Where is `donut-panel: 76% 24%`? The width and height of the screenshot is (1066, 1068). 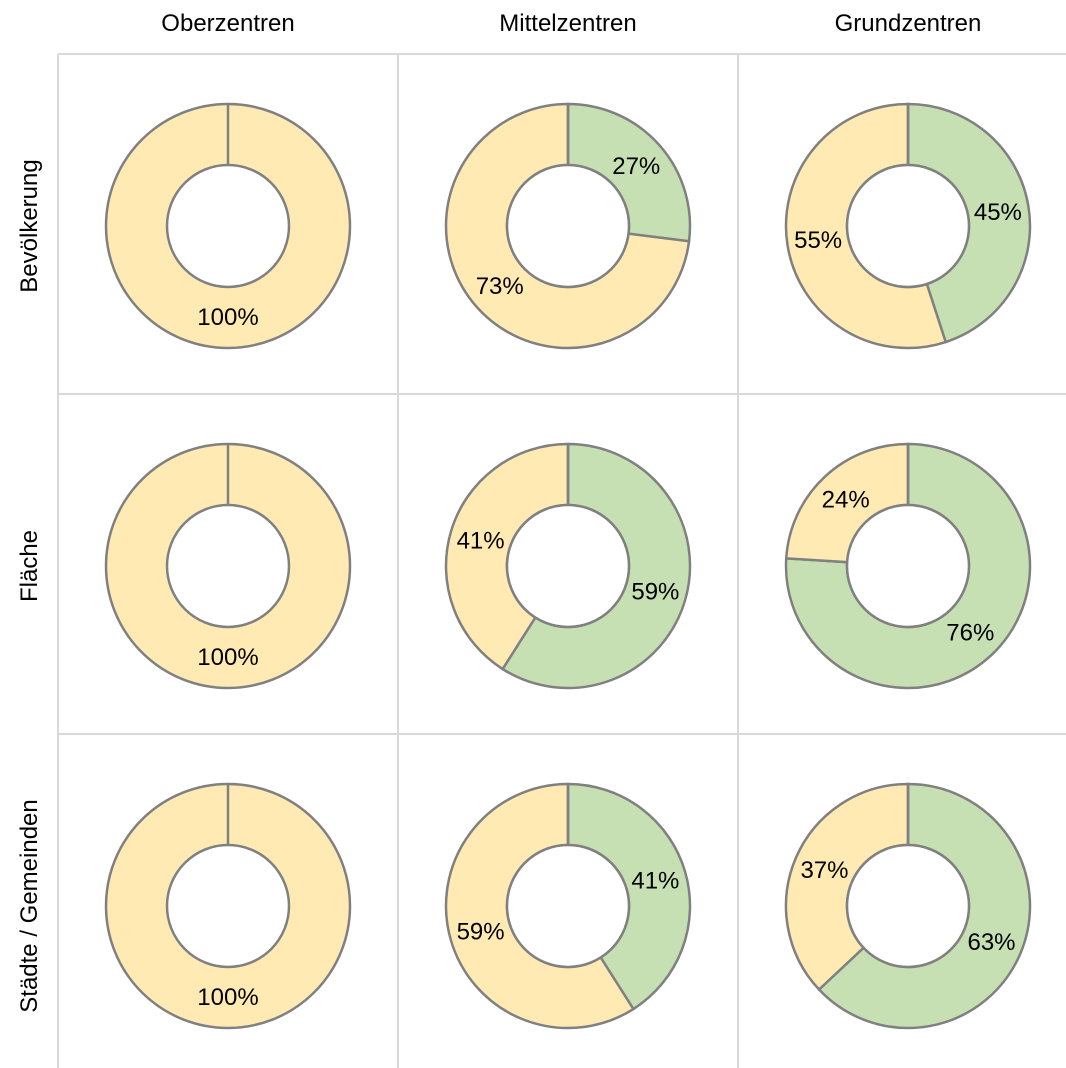
donut-panel: 76% 24% is located at coordinates (908, 566).